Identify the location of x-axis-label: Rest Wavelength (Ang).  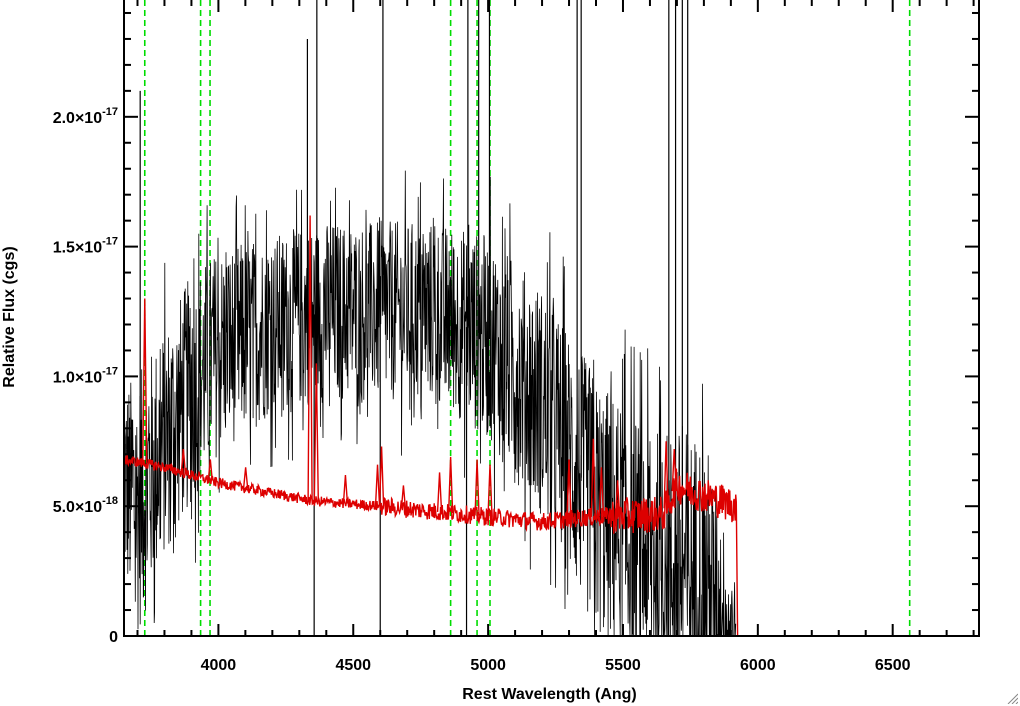
(549, 694).